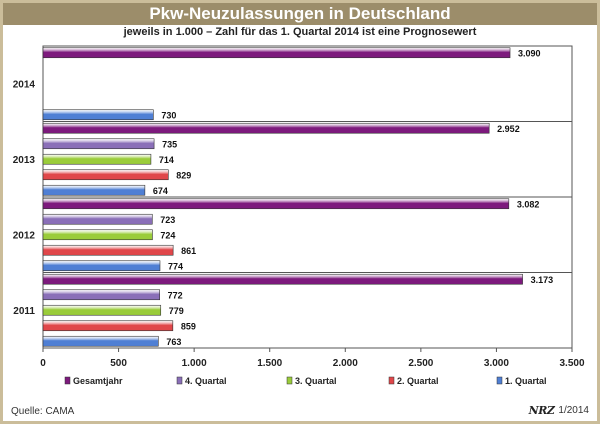  What do you see at coordinates (43, 363) in the screenshot?
I see `x-tick-label: 0` at bounding box center [43, 363].